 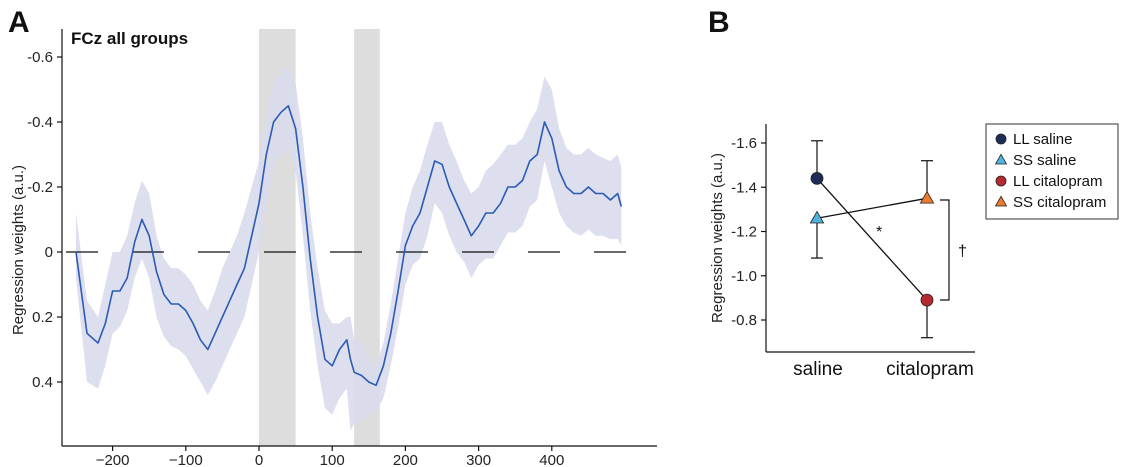 What do you see at coordinates (551, 459) in the screenshot?
I see `x-tick-label: 400` at bounding box center [551, 459].